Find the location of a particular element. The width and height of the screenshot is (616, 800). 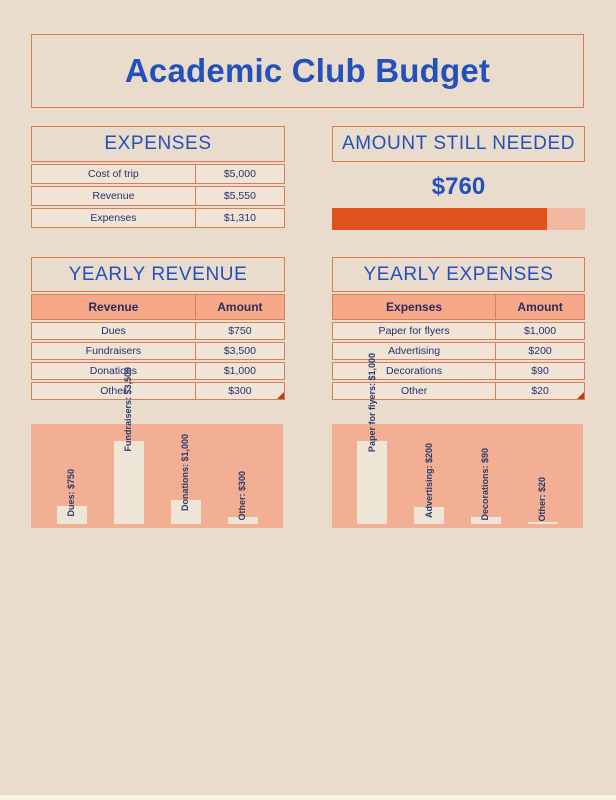

amount-still-needed-title: AMOUNT STILL NEEDED is located at coordinates (458, 144).